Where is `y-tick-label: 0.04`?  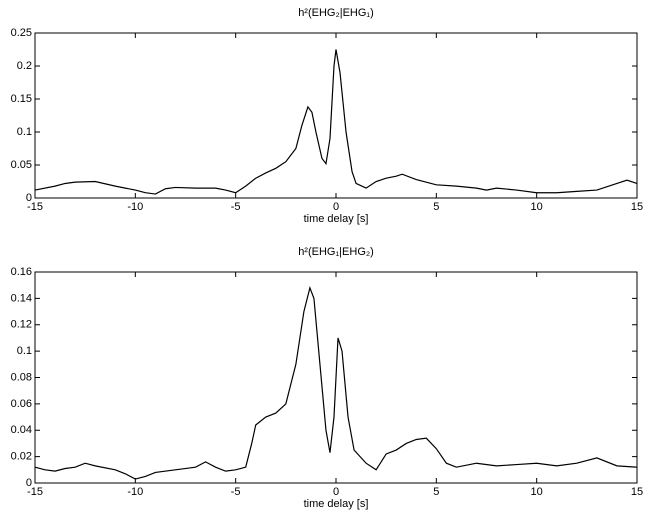 y-tick-label: 0.04 is located at coordinates (21, 430).